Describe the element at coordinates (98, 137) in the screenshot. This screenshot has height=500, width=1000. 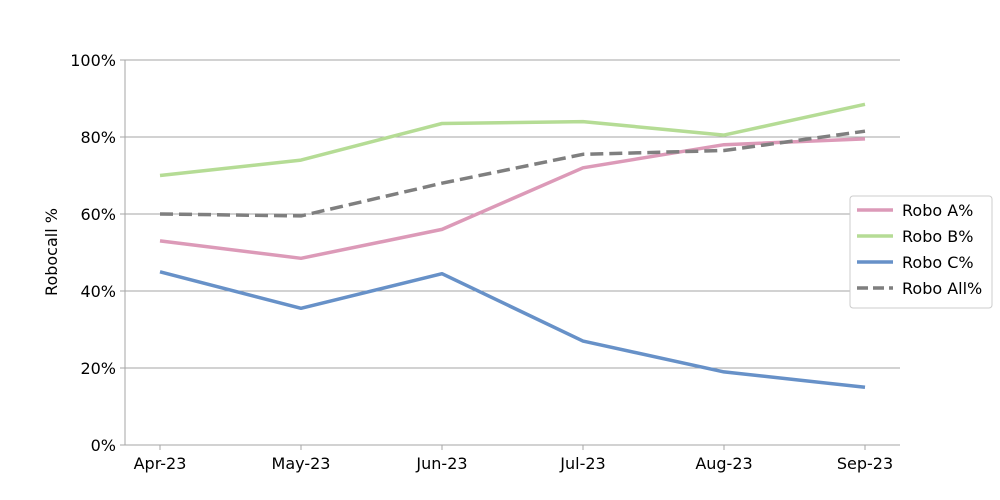
I see `y-tick-label: 80%` at that location.